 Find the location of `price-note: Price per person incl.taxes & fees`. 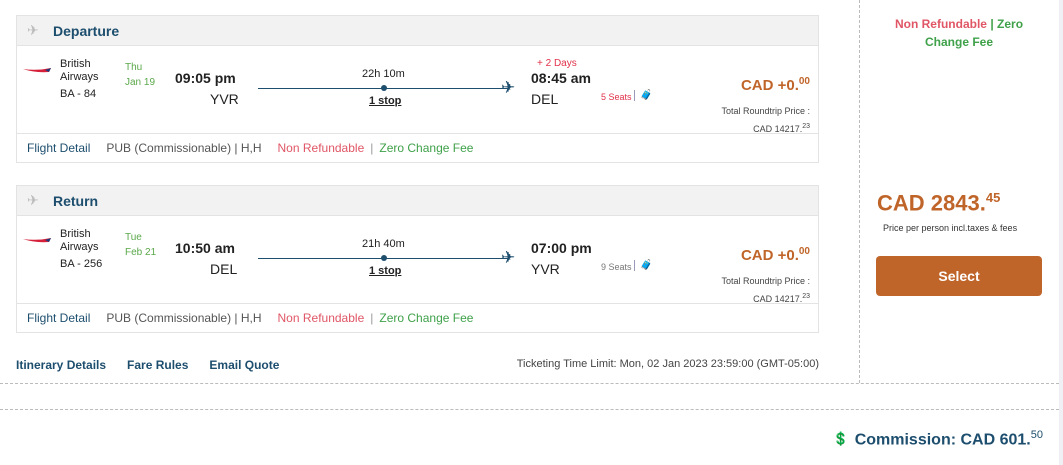

price-note: Price per person incl.taxes & fees is located at coordinates (950, 228).